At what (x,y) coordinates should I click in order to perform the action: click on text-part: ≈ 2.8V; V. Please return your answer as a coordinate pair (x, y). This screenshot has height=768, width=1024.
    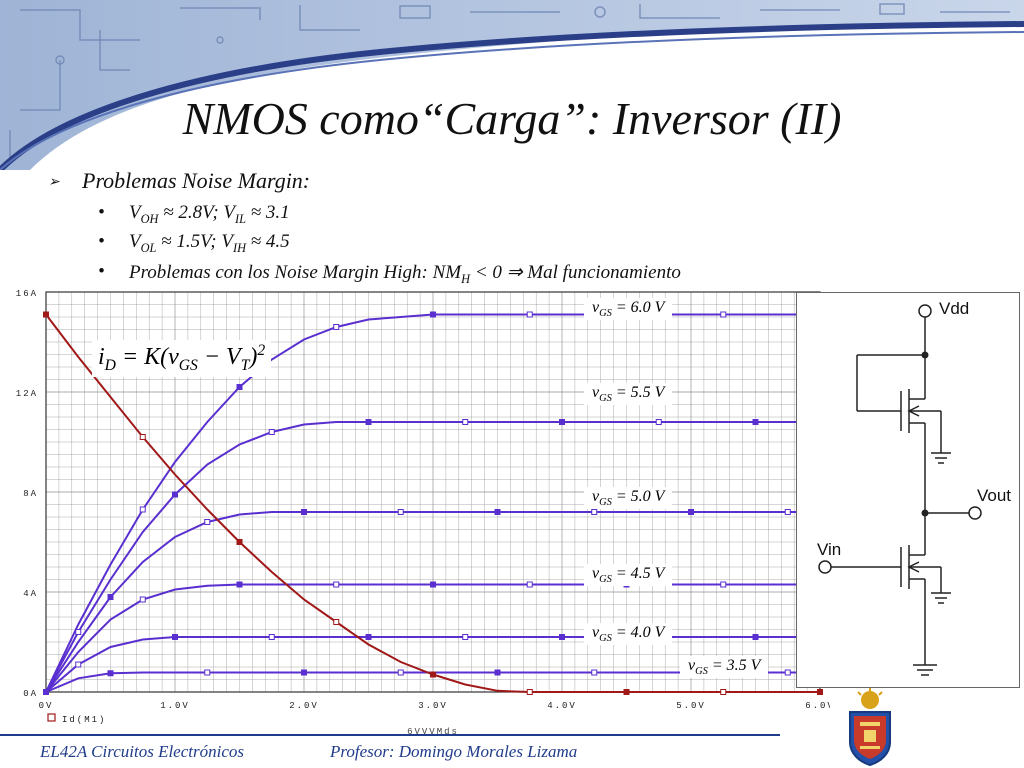
    Looking at the image, I should click on (197, 212).